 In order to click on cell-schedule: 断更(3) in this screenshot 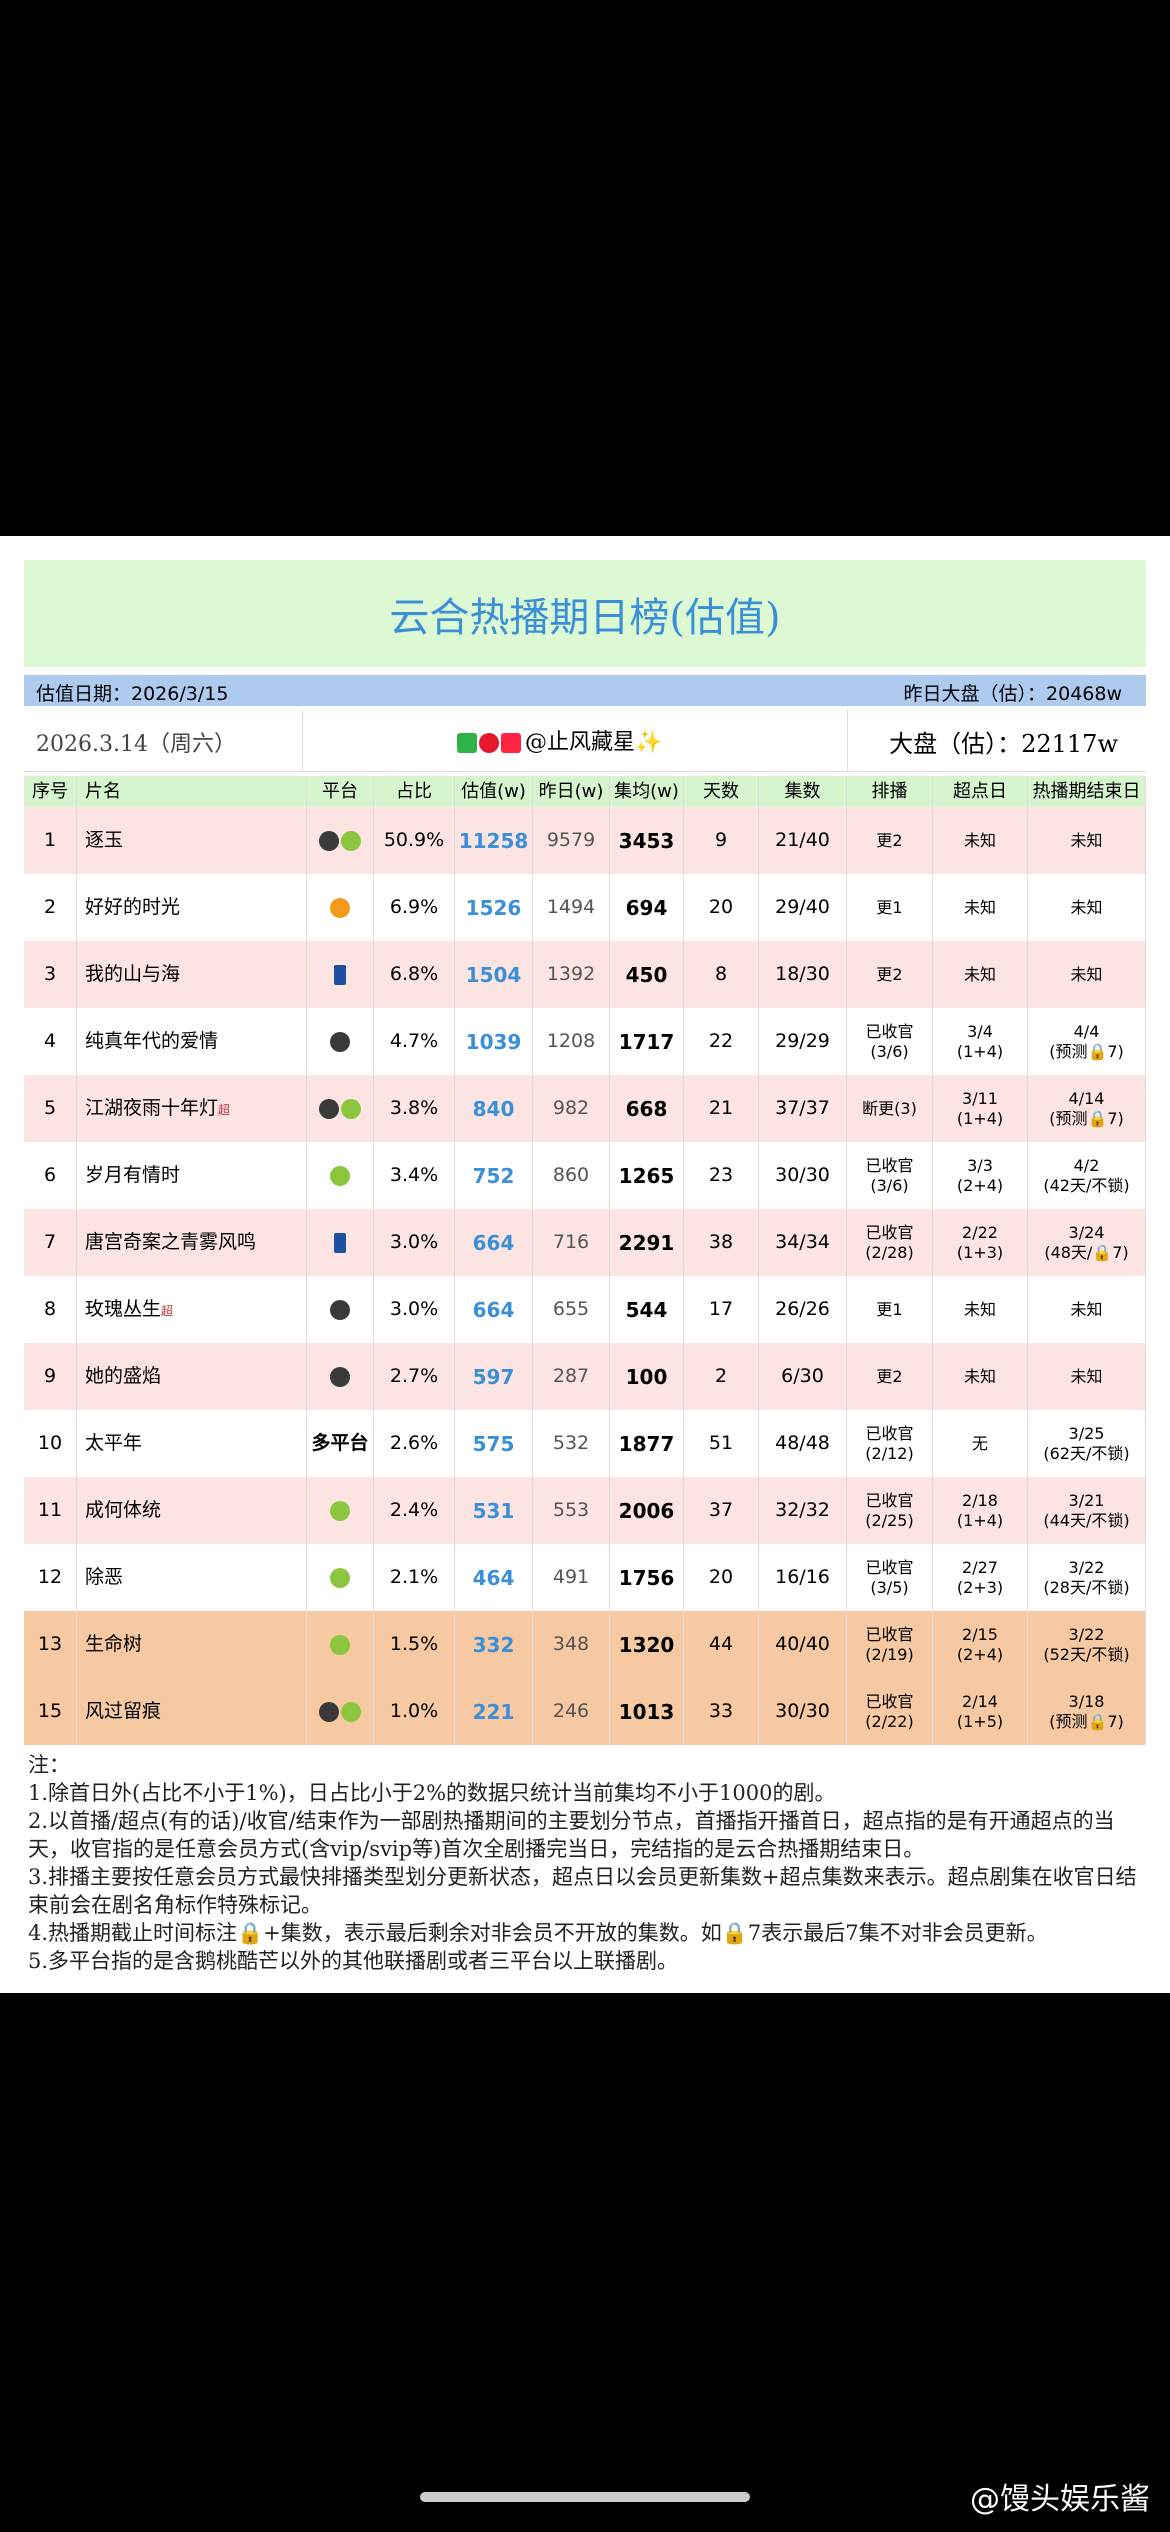, I will do `click(890, 1108)`.